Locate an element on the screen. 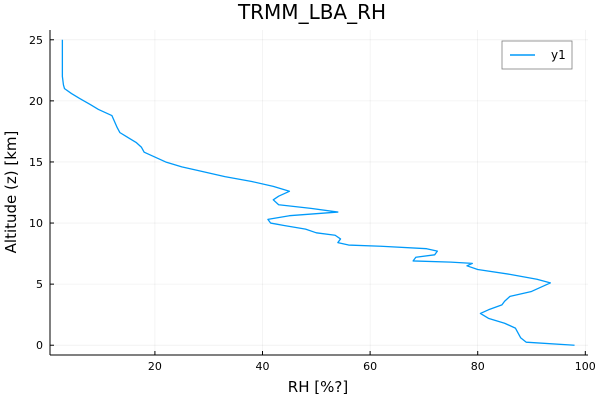 The height and width of the screenshot is (400, 600). x-axis-ticks: 20 40 60 80 100 is located at coordinates (372, 362).